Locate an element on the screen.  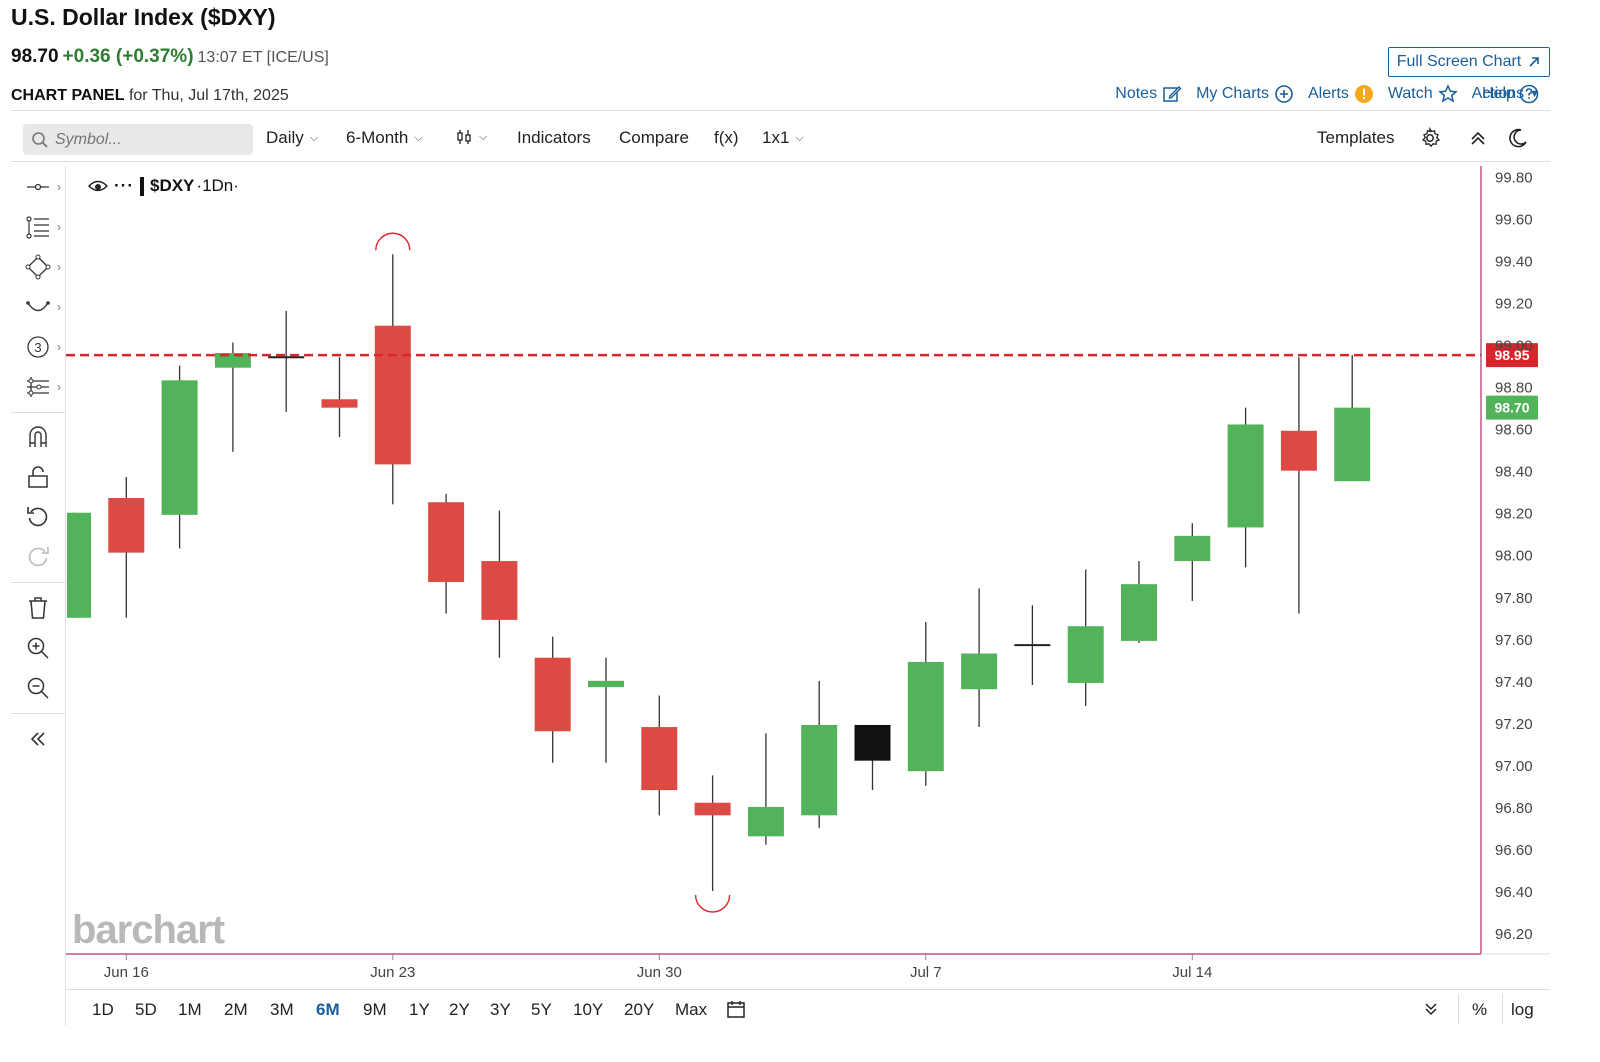
range-6m: 6M is located at coordinates (328, 1009).